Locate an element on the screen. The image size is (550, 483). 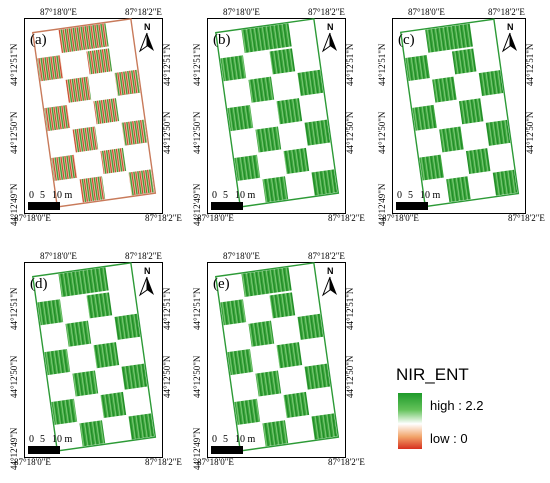
panel-label: (b) is located at coordinates (222, 40).